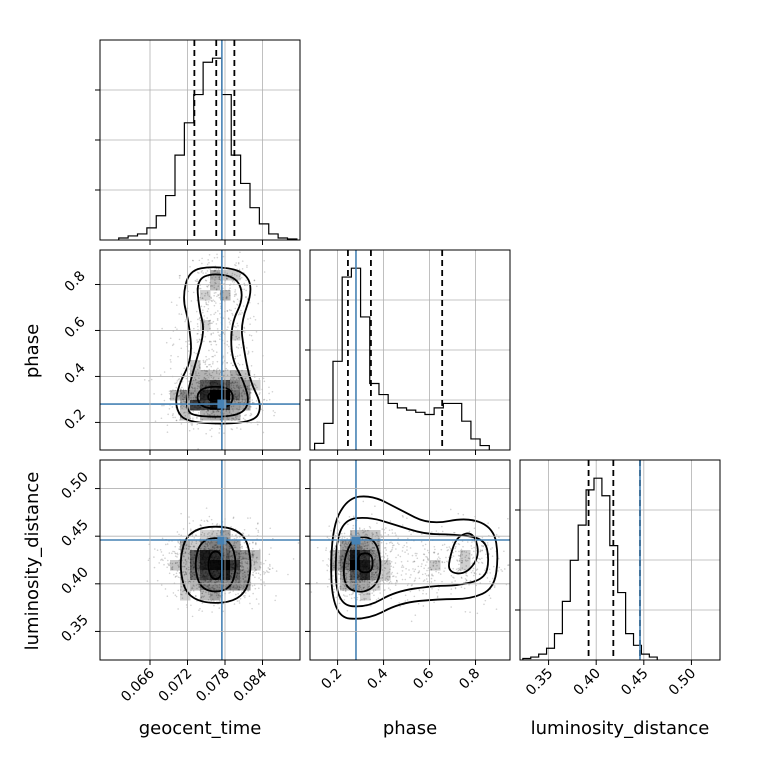 The height and width of the screenshot is (760, 760). Describe the element at coordinates (75, 419) in the screenshot. I see `ytick-label-phase-0: 0.2` at that location.